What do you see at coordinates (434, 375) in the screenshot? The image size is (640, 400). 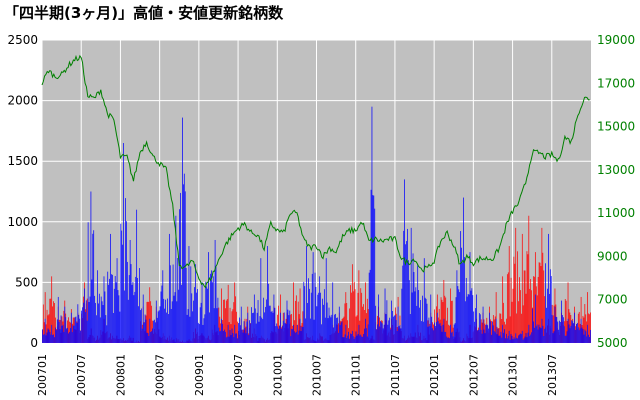 I see `x-tick-label: 201201` at bounding box center [434, 375].